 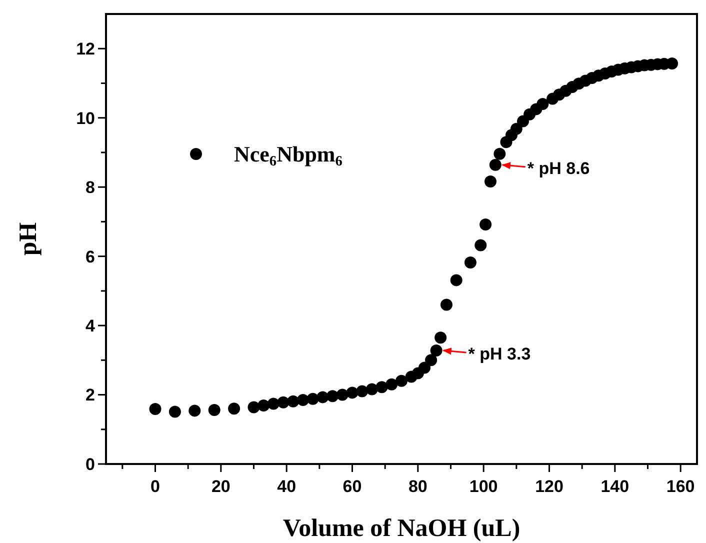 What do you see at coordinates (558, 168) in the screenshot?
I see `annotation: * pH 8.6` at bounding box center [558, 168].